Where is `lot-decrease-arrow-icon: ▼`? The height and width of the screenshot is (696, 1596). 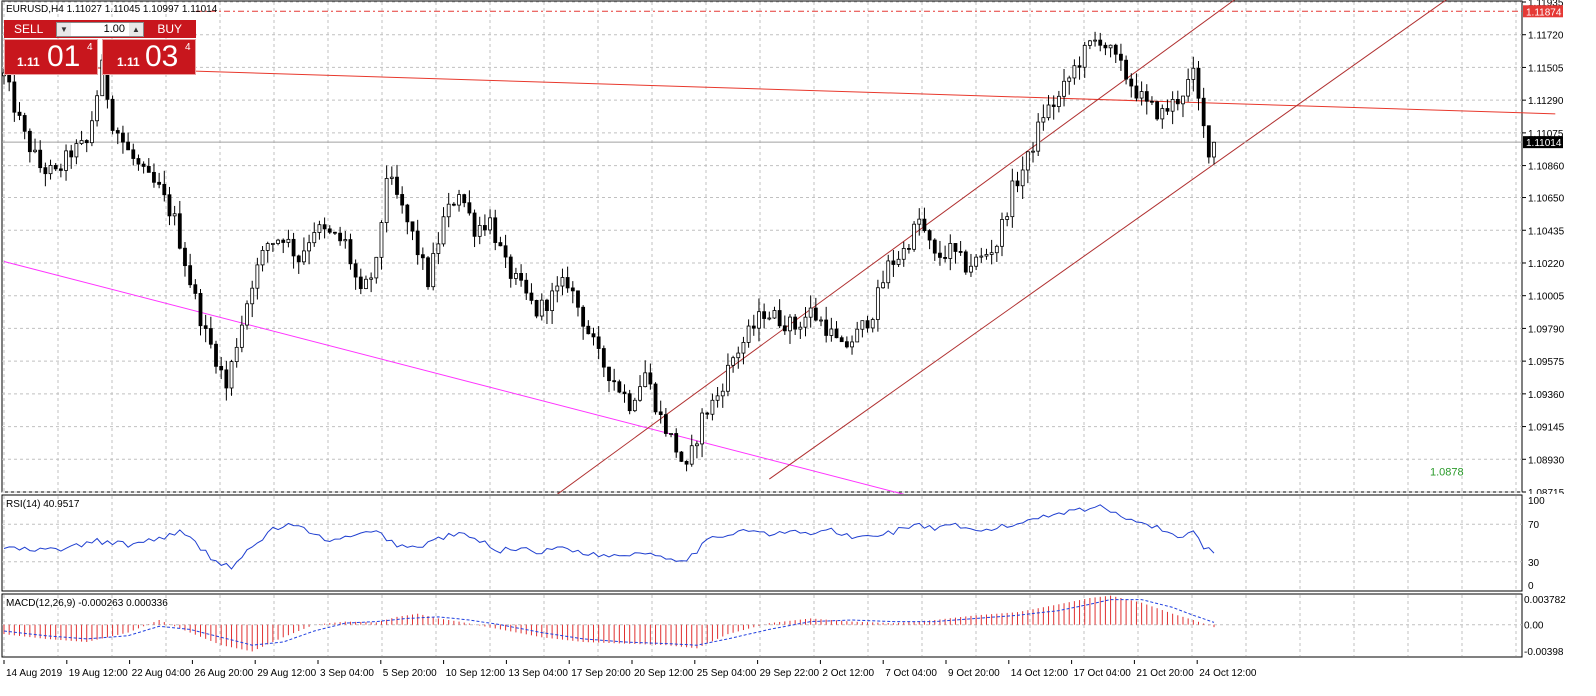 lot-decrease-arrow-icon: ▼ is located at coordinates (64, 29).